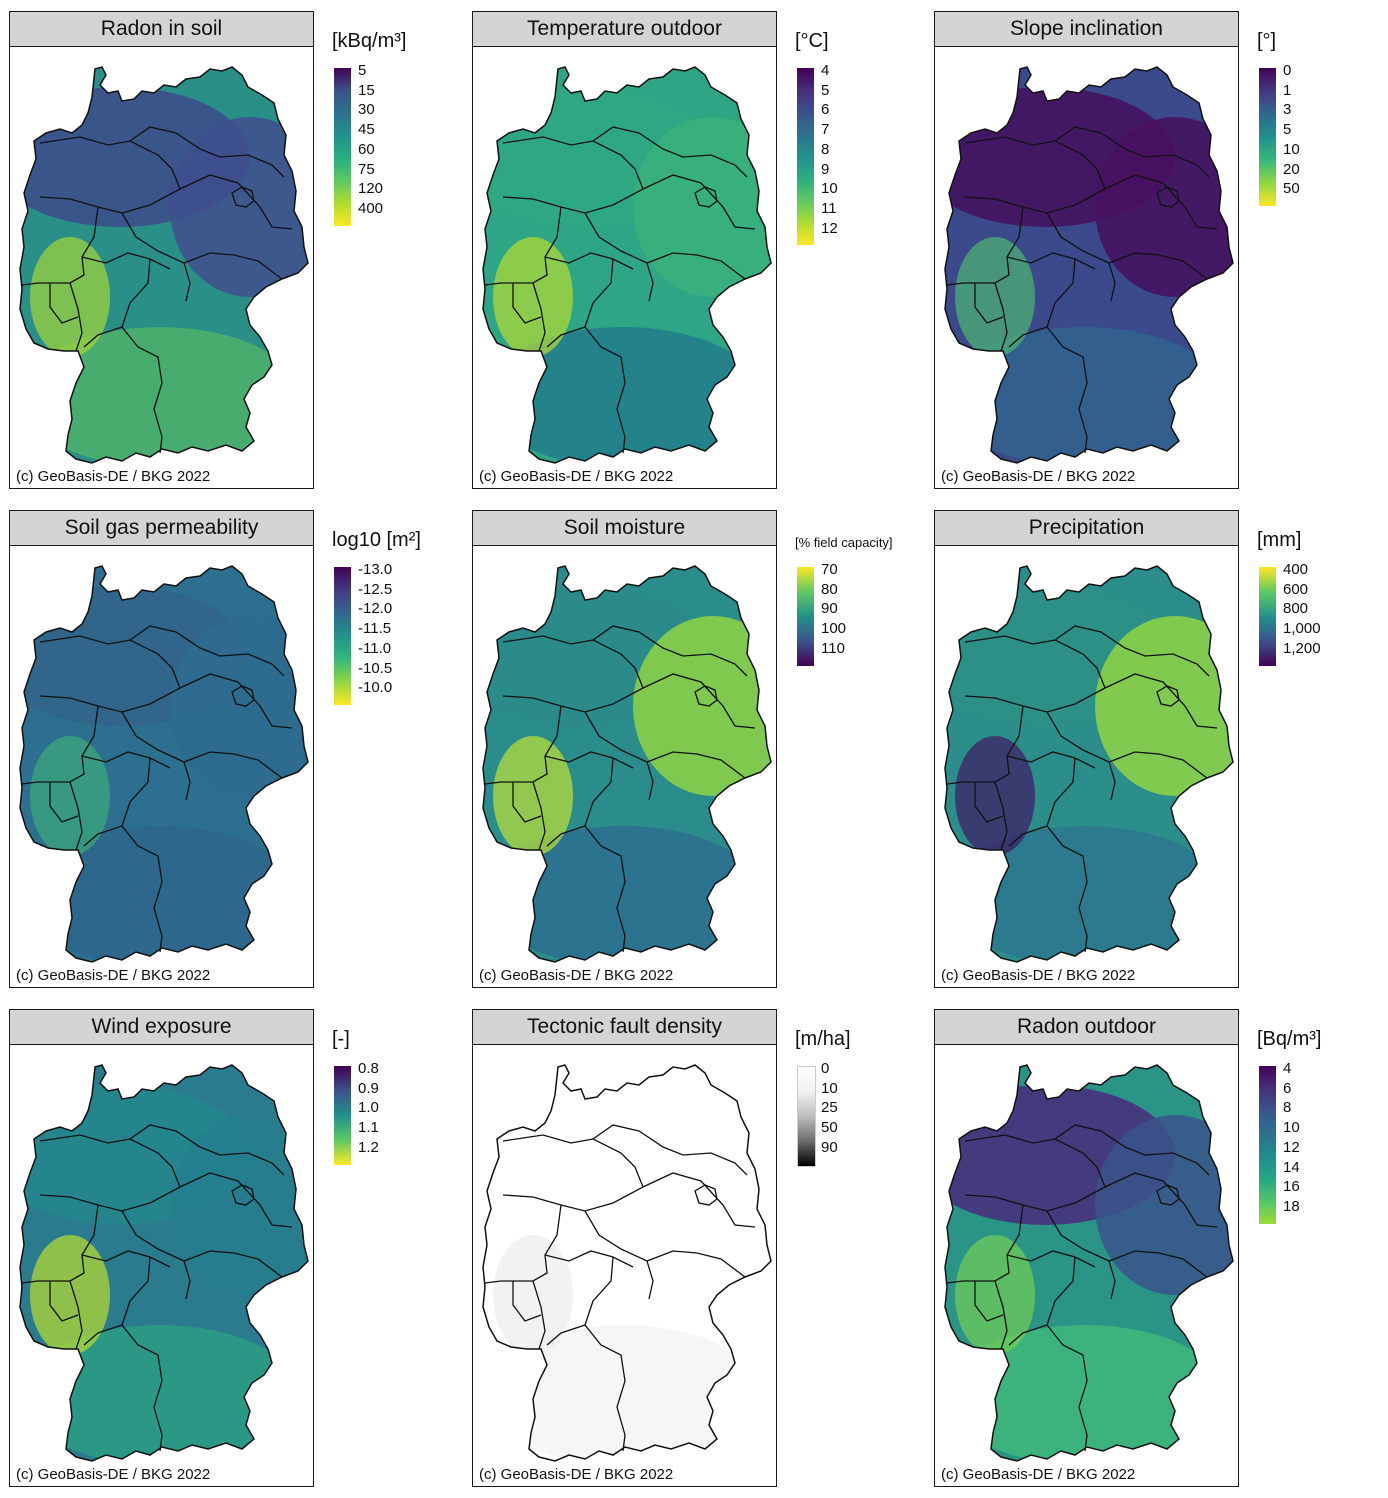  Describe the element at coordinates (375, 589) in the screenshot. I see `legend-tick-label: -12.5` at that location.